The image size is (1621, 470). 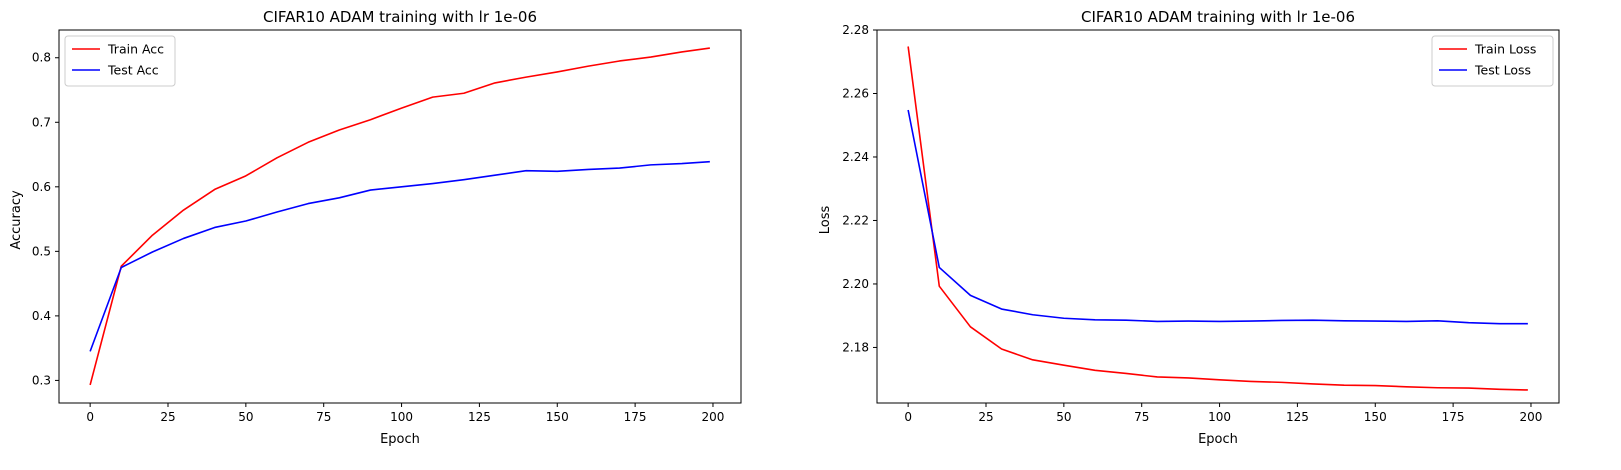 I want to click on loss-x-tick-label-5: 125, so click(x=1297, y=417).